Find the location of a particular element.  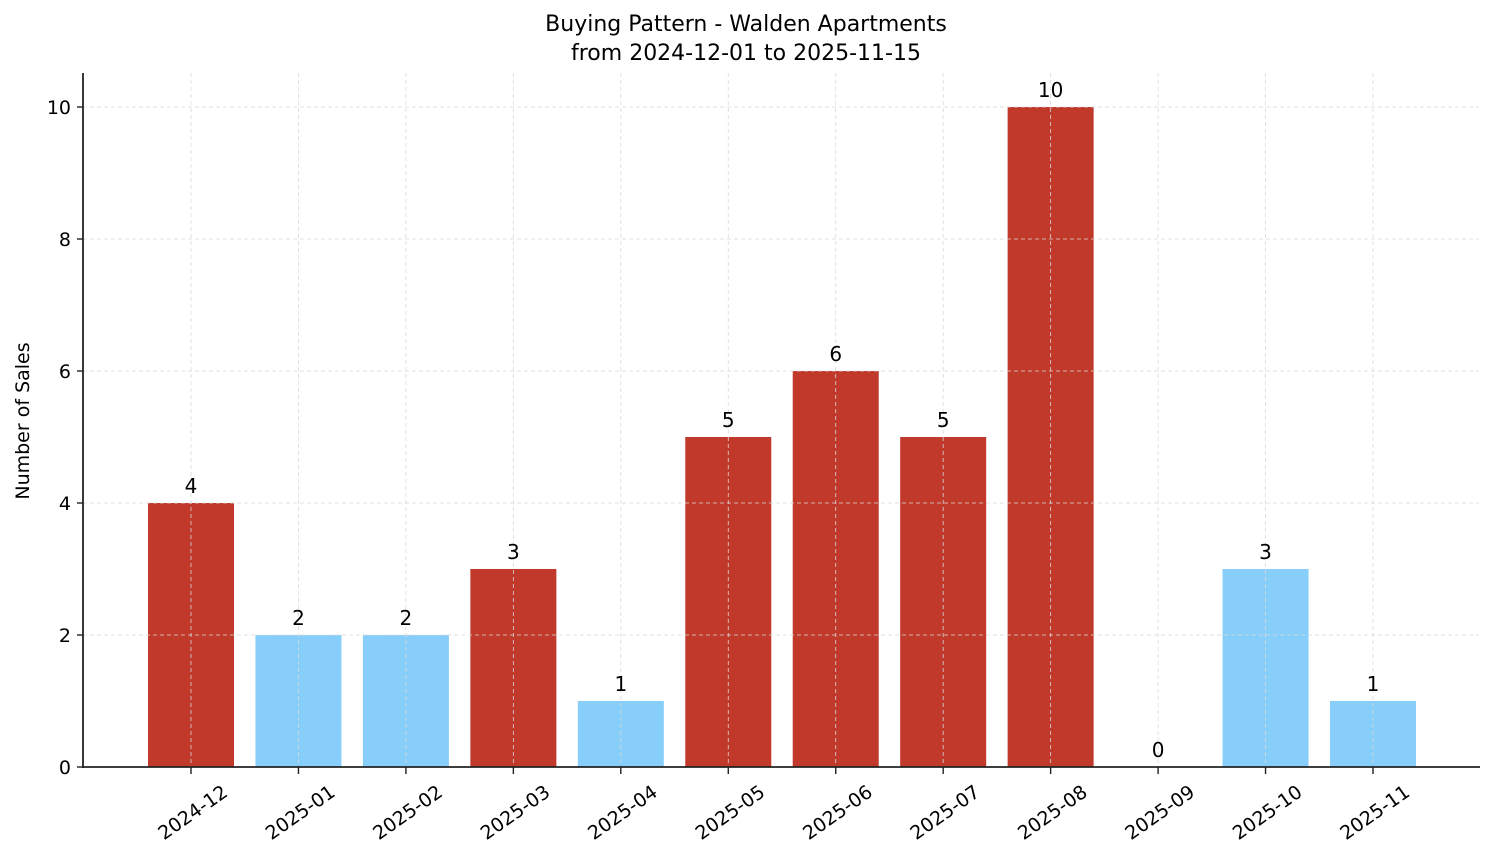

x-tick-label: 2025-08 is located at coordinates (1053, 813).